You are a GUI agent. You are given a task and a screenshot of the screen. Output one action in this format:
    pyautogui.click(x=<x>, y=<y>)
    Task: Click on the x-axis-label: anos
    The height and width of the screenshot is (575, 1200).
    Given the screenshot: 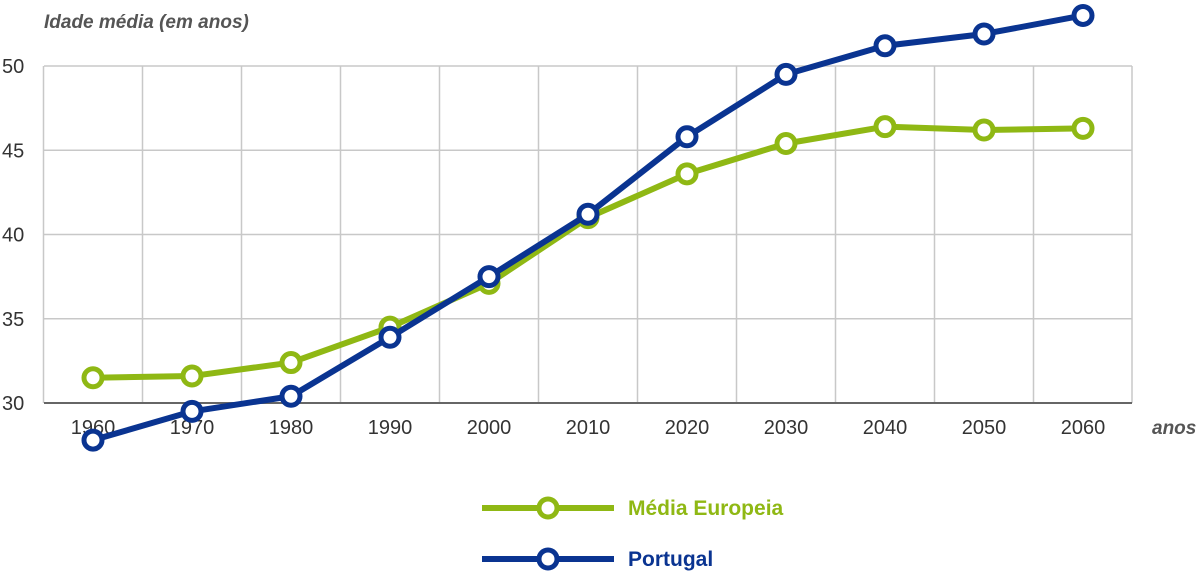 What is the action you would take?
    pyautogui.click(x=1174, y=428)
    